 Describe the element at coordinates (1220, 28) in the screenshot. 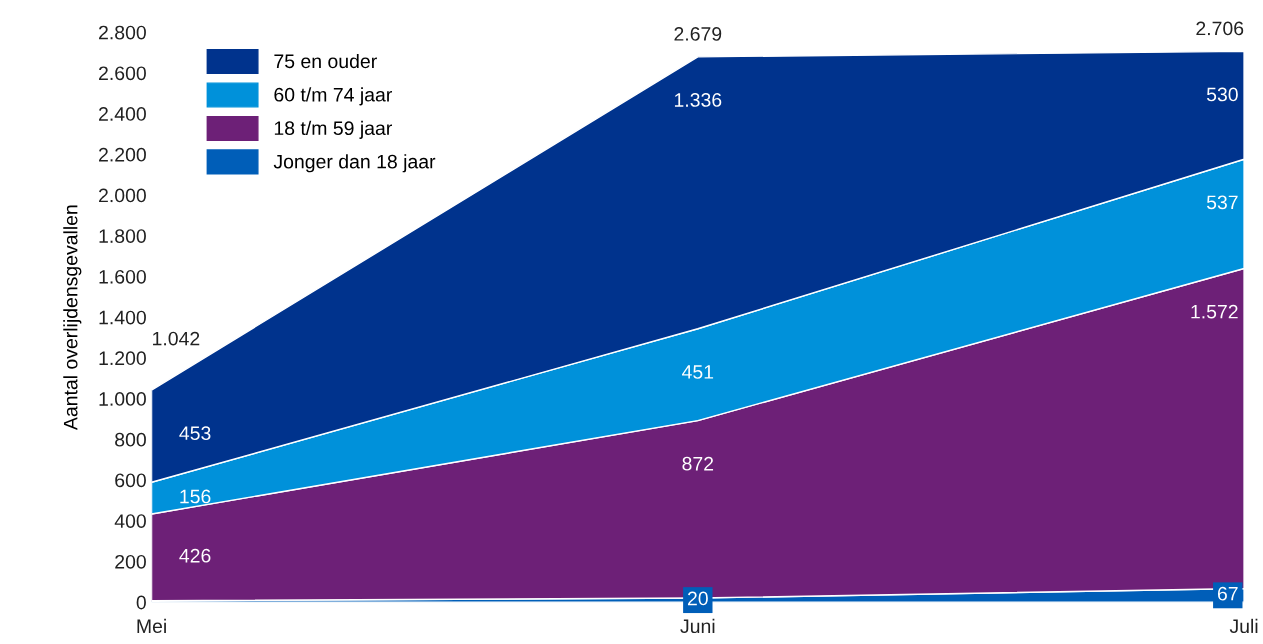

I see `total-label: 2.706` at that location.